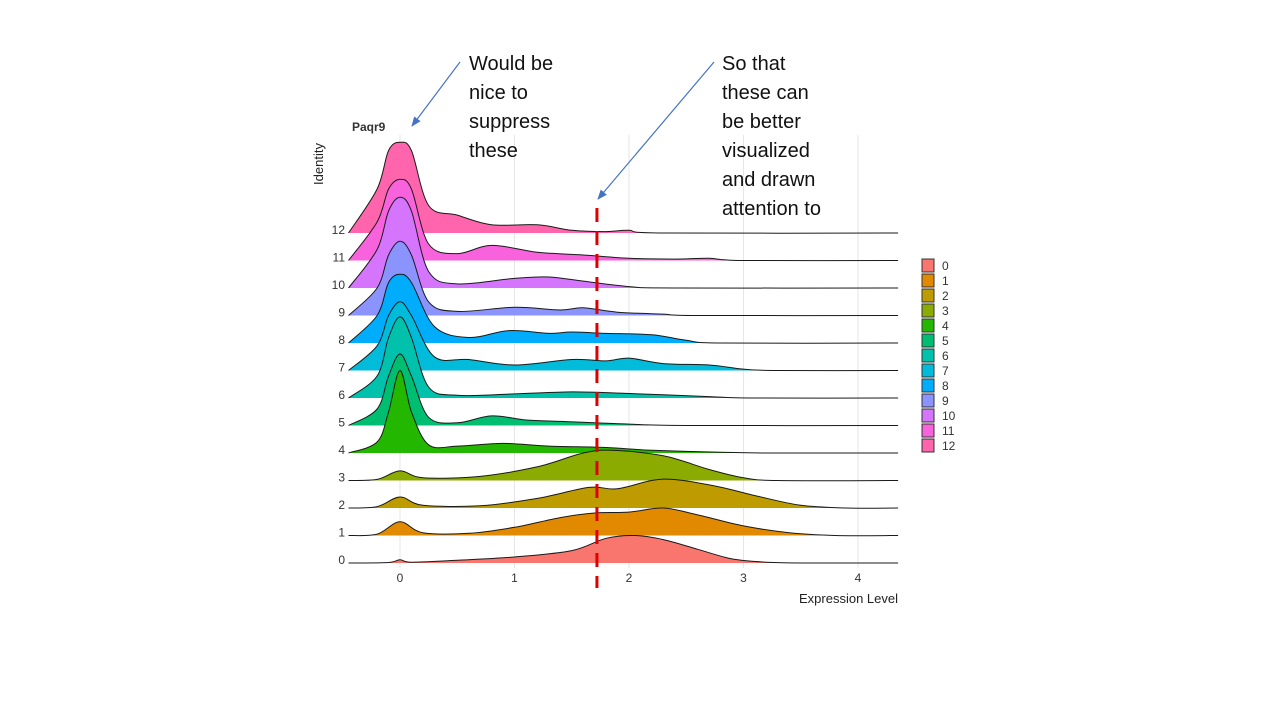 The image size is (1280, 720). Describe the element at coordinates (341, 368) in the screenshot. I see `identity-label-7: 7` at that location.